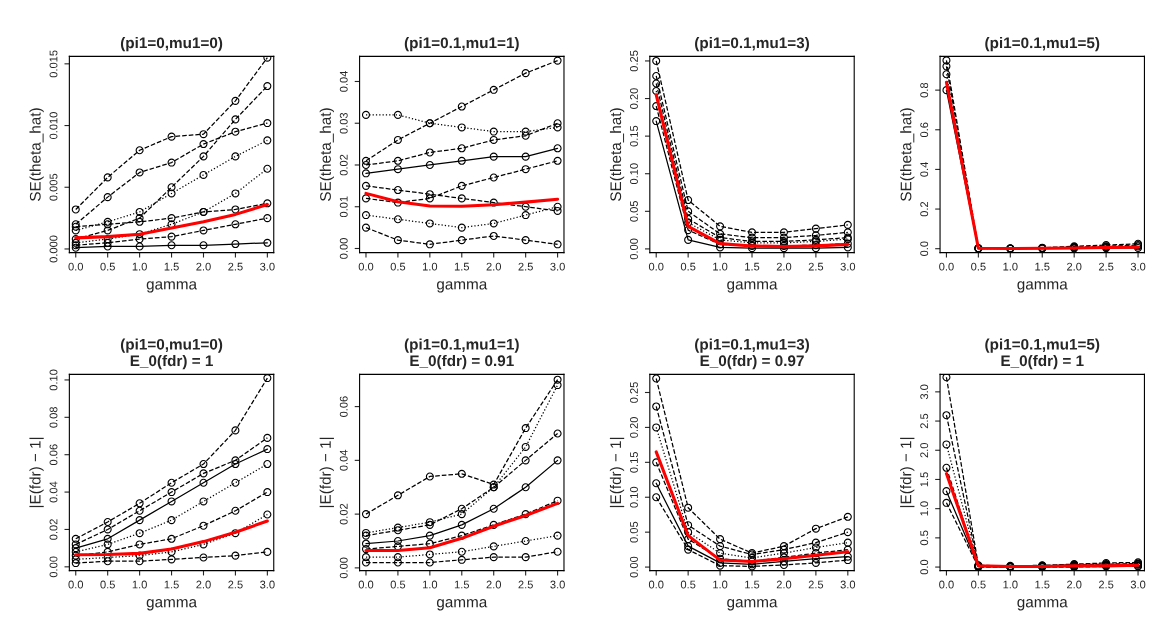 This screenshot has height=627, width=1156. I want to click on y-tick-label: 1.0, so click(924, 508).